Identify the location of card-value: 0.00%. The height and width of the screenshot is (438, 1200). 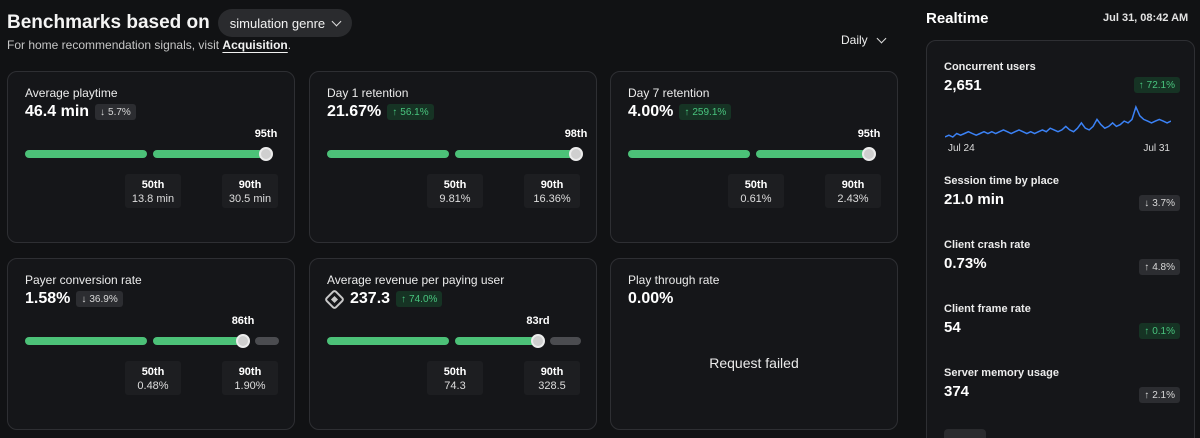
(651, 298).